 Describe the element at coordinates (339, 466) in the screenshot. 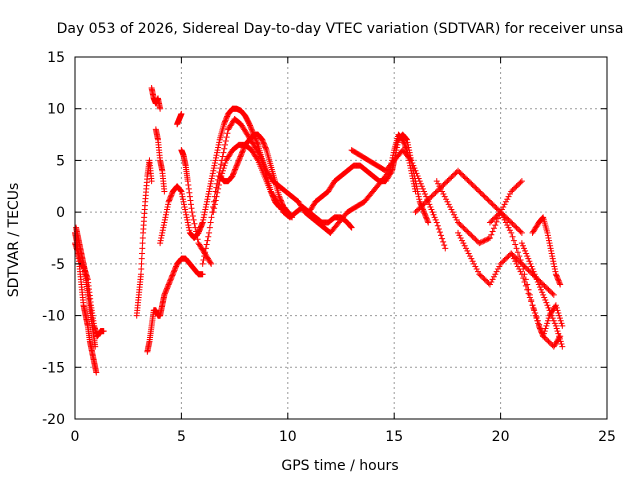

I see `x-axis-label: GPS time / hours` at that location.